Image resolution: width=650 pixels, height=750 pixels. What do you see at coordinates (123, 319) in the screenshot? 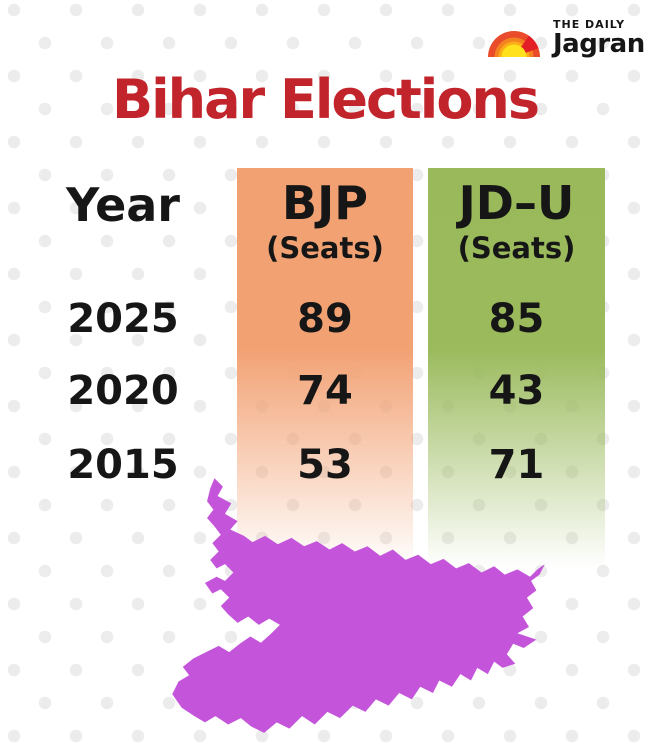
I see `table-cell-year-2025: 2025` at bounding box center [123, 319].